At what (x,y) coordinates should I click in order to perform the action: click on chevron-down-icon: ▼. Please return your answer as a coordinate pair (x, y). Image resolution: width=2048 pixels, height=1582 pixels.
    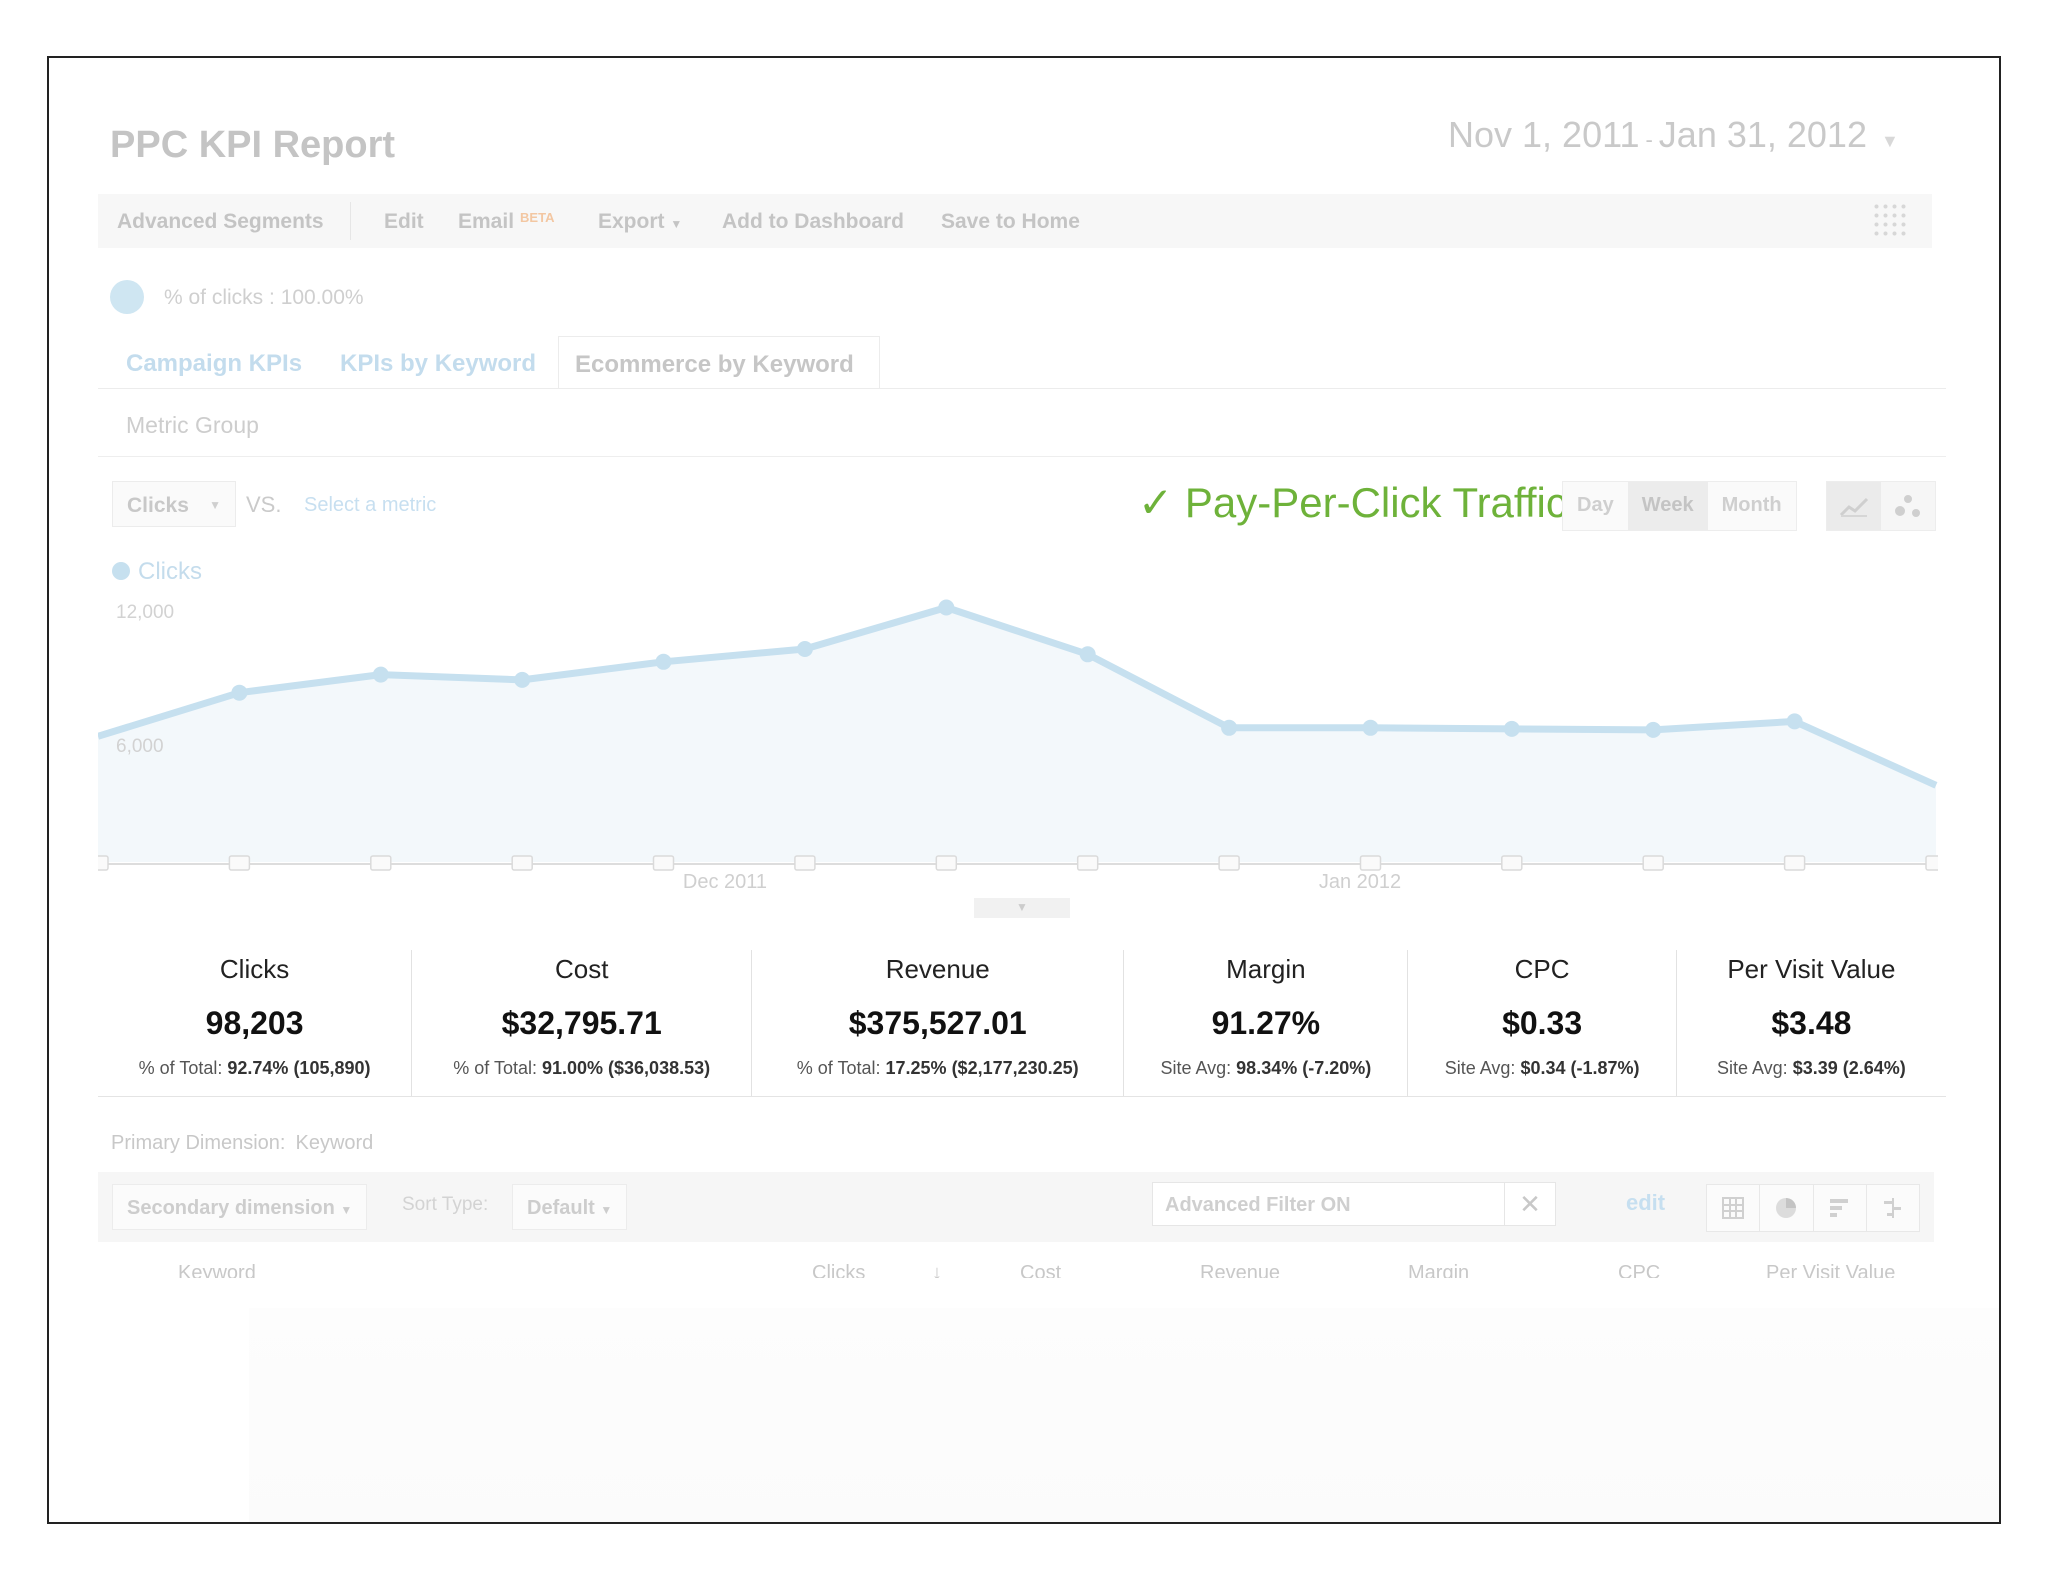
    Looking at the image, I should click on (1889, 141).